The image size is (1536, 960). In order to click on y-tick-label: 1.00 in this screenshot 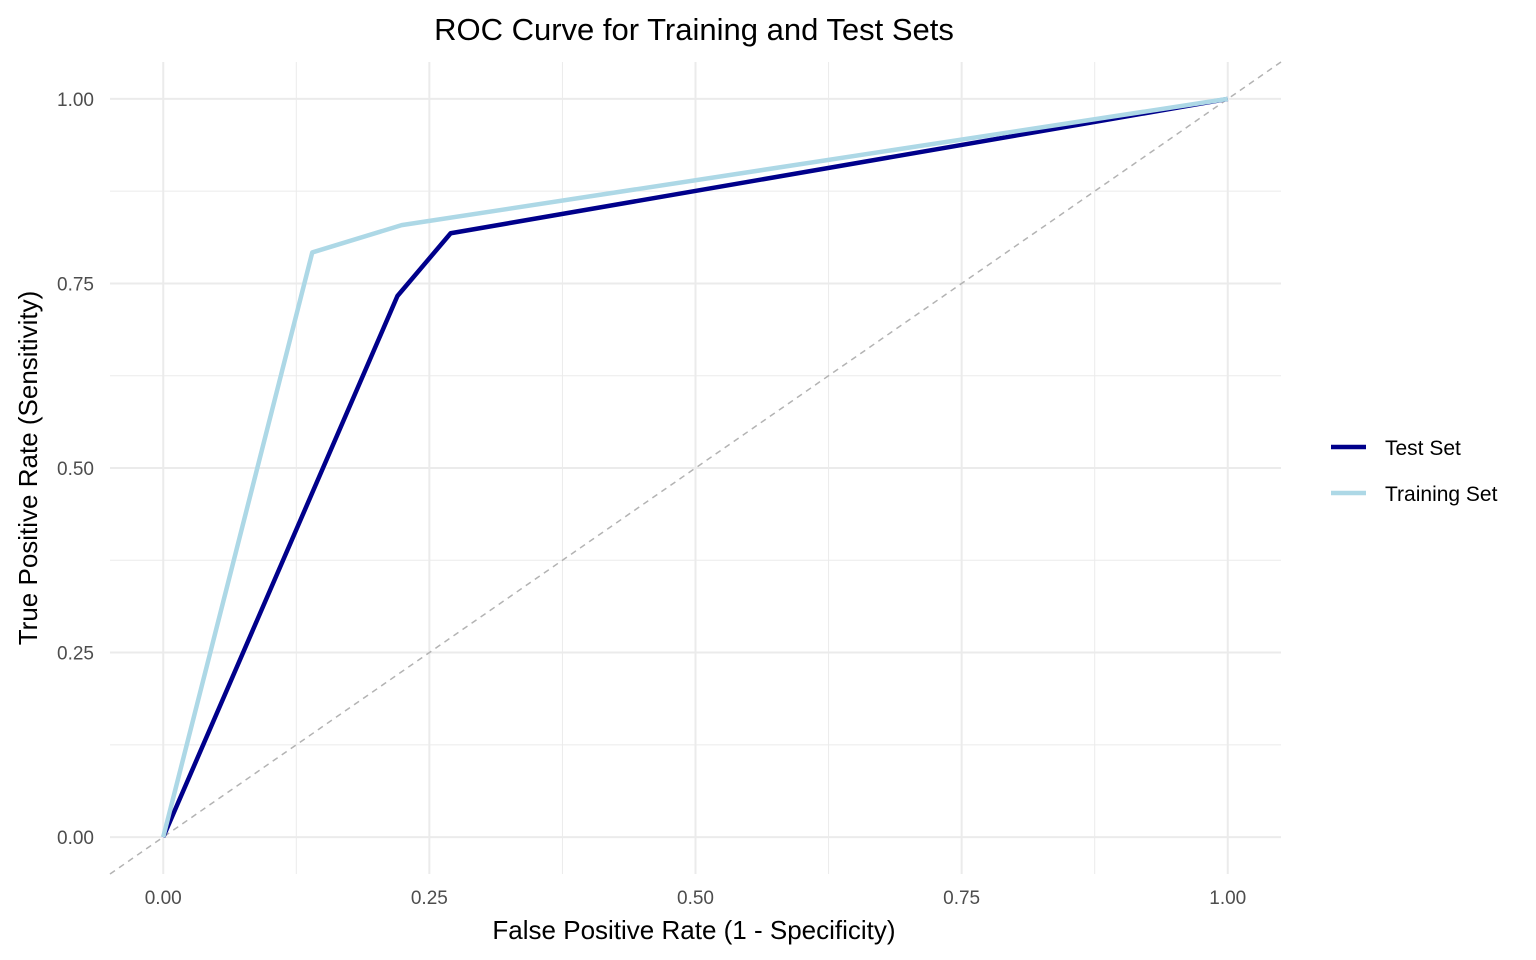, I will do `click(75, 100)`.